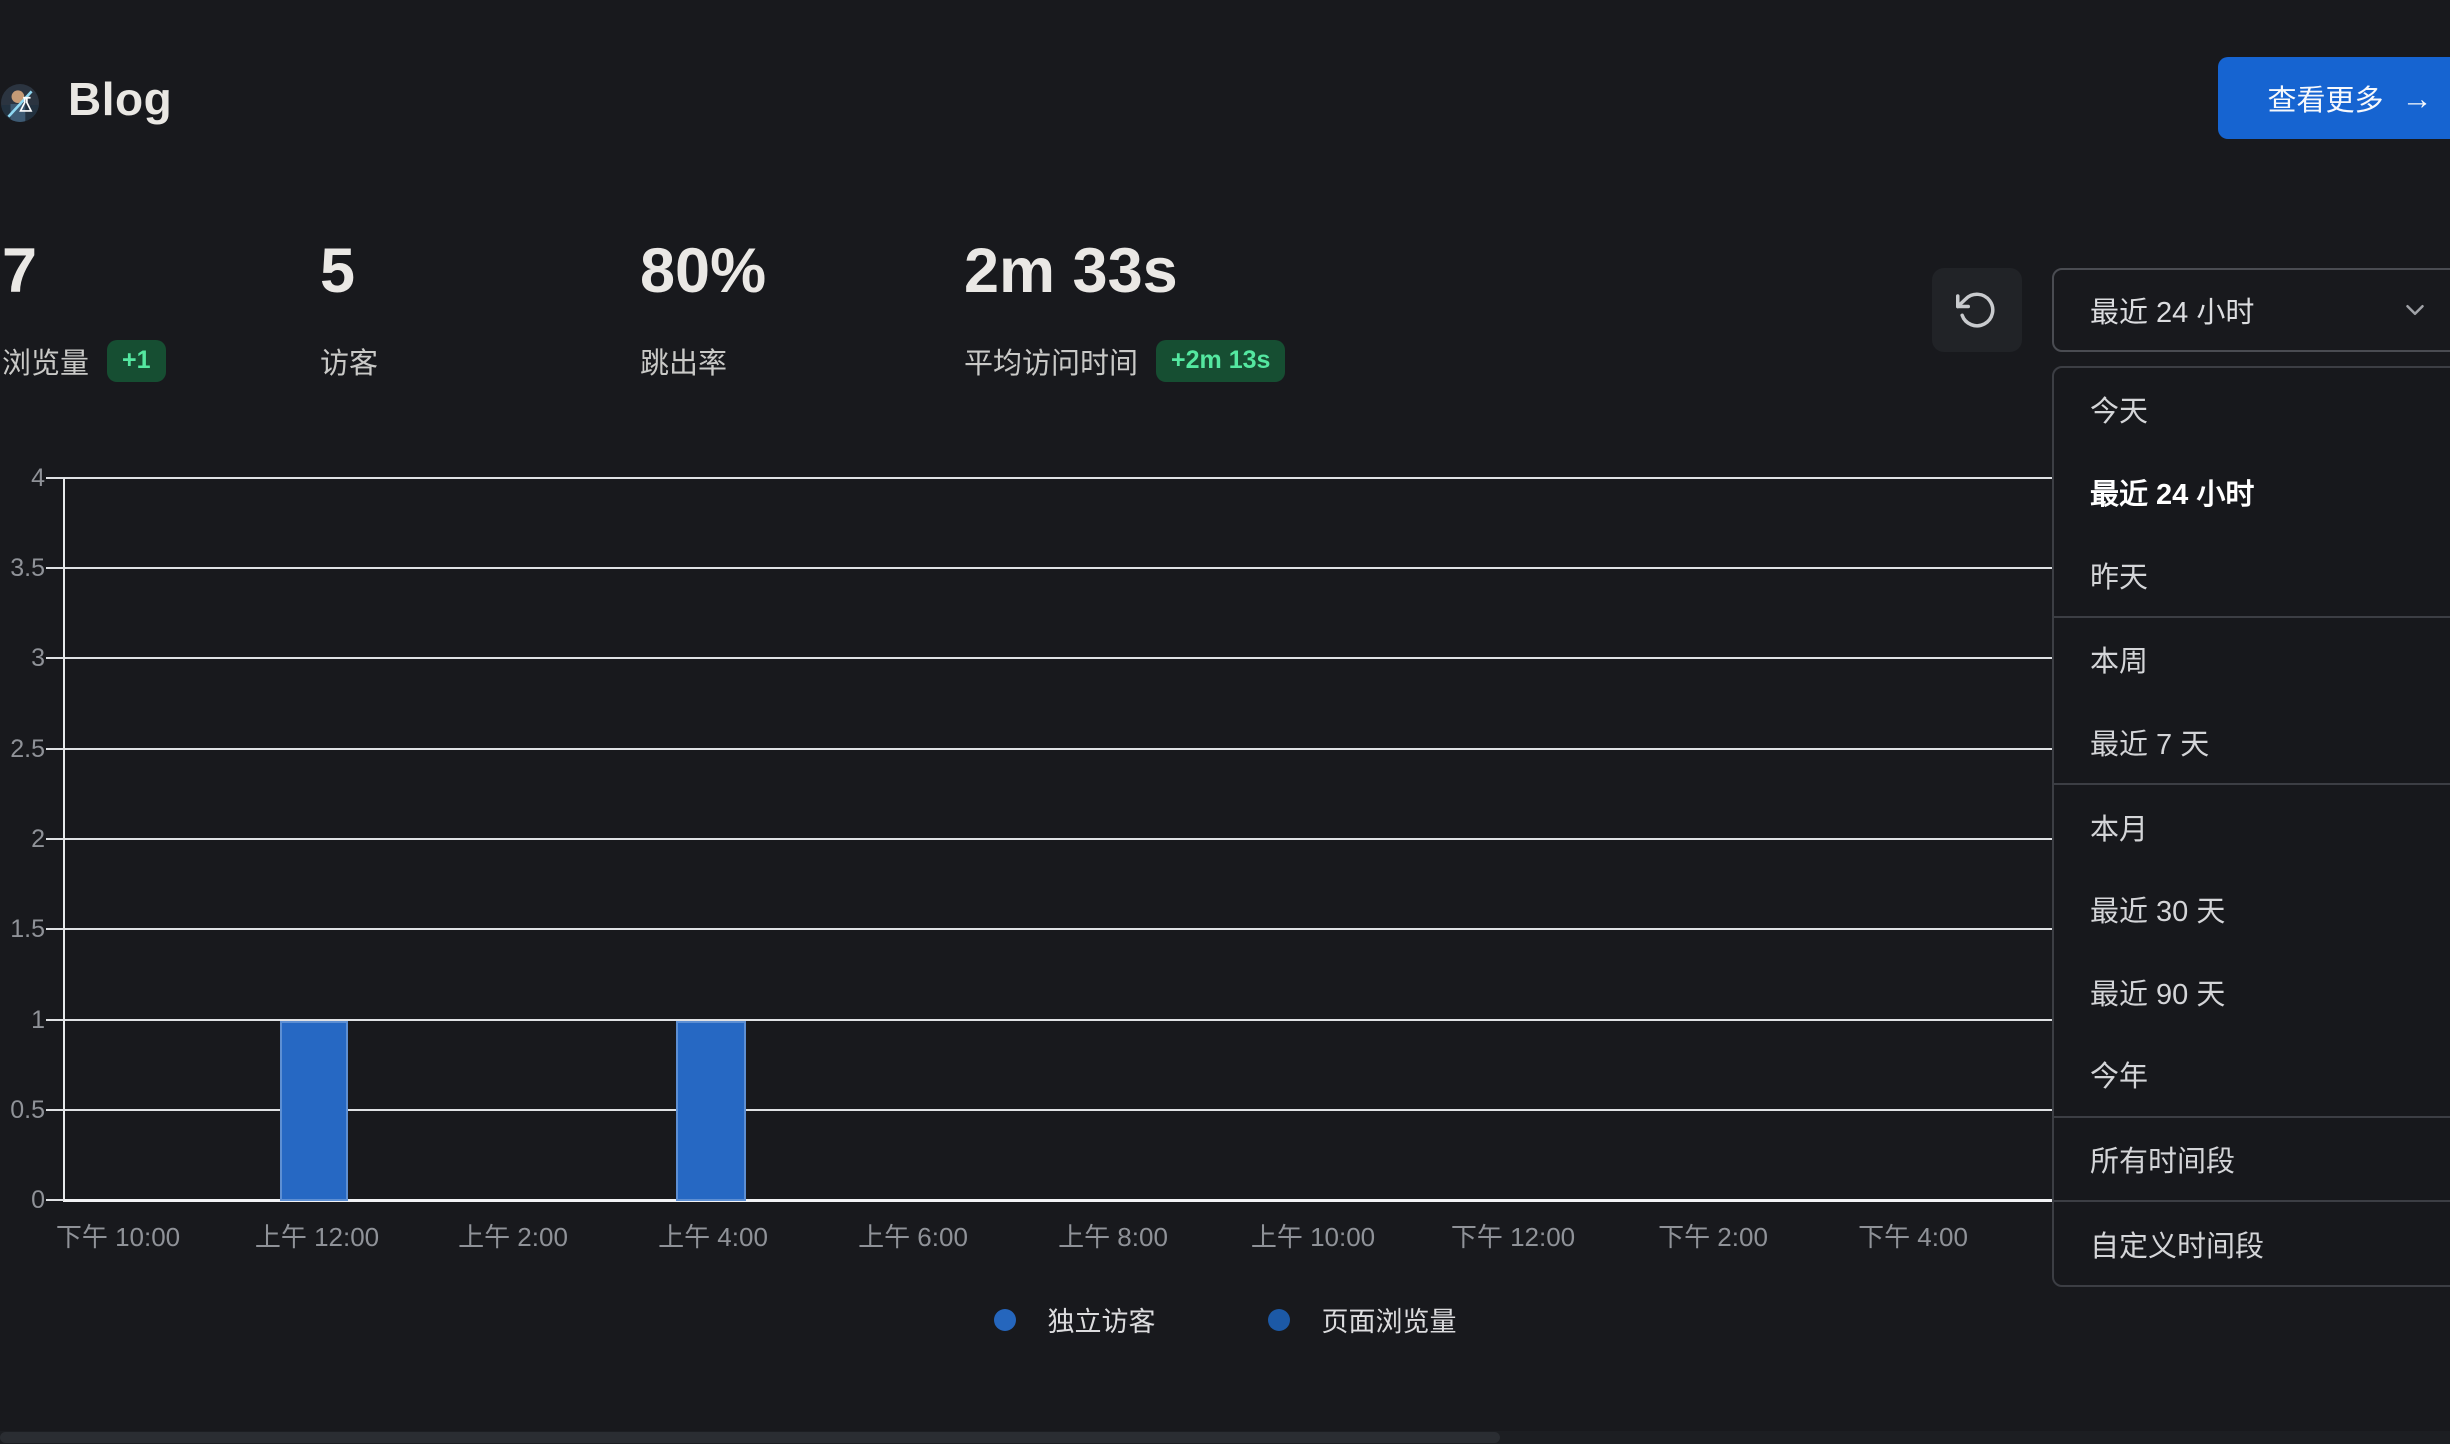 The height and width of the screenshot is (1444, 2450). Describe the element at coordinates (136, 361) in the screenshot. I see `stat-pageviews-change-badge: +1` at that location.